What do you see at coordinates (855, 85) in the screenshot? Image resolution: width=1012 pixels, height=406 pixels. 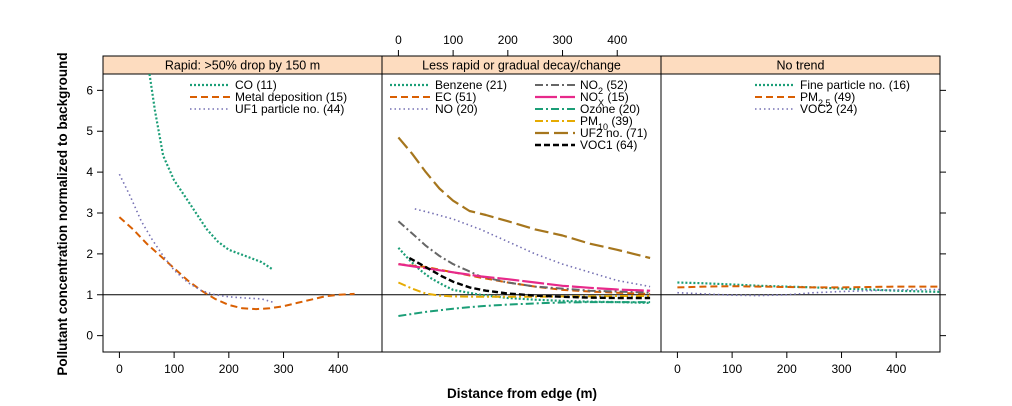 I see `legend-label: Fine particle no. (16)` at bounding box center [855, 85].